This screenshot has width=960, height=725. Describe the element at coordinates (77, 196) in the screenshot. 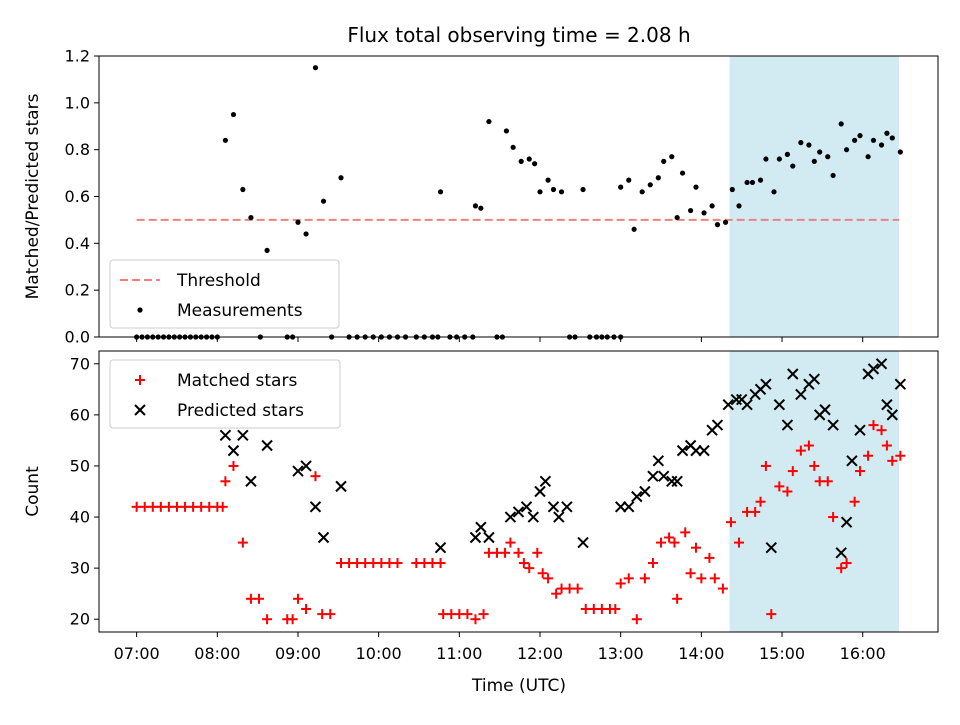

I see `y-tick-label: 0.6` at that location.